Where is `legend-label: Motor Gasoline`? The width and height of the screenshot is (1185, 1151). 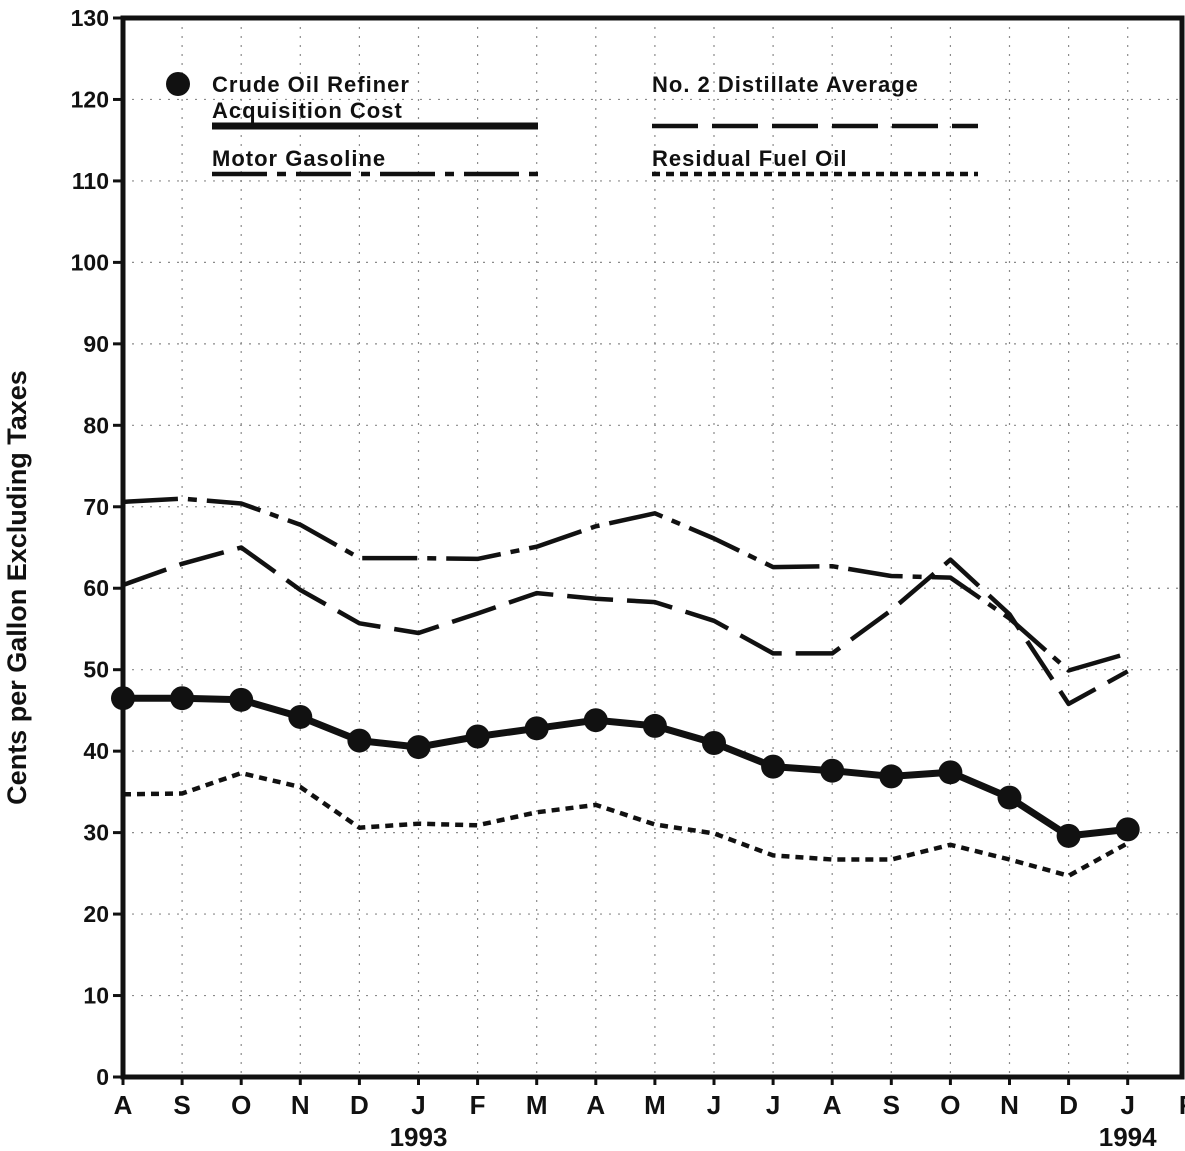
legend-label: Motor Gasoline is located at coordinates (299, 158).